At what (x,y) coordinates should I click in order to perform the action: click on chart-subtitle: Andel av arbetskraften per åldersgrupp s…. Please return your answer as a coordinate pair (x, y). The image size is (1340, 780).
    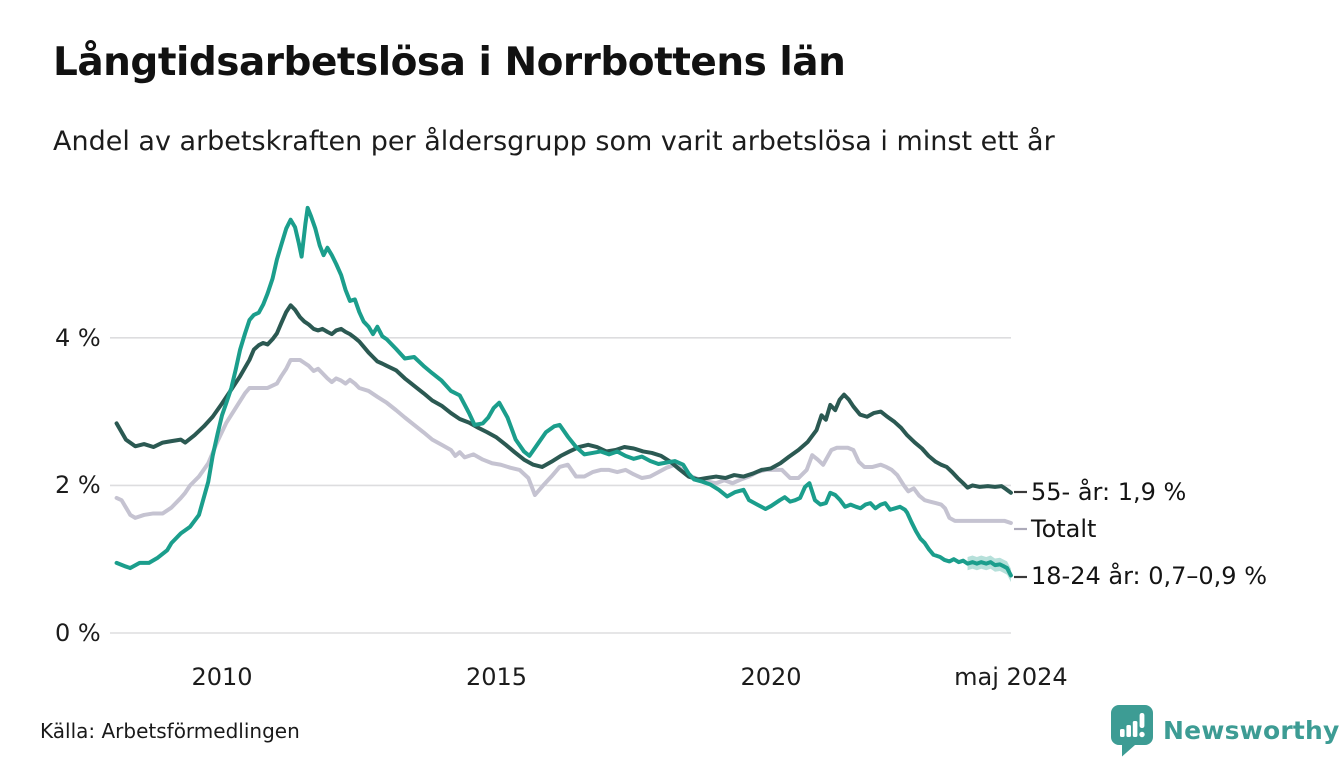
    Looking at the image, I should click on (554, 141).